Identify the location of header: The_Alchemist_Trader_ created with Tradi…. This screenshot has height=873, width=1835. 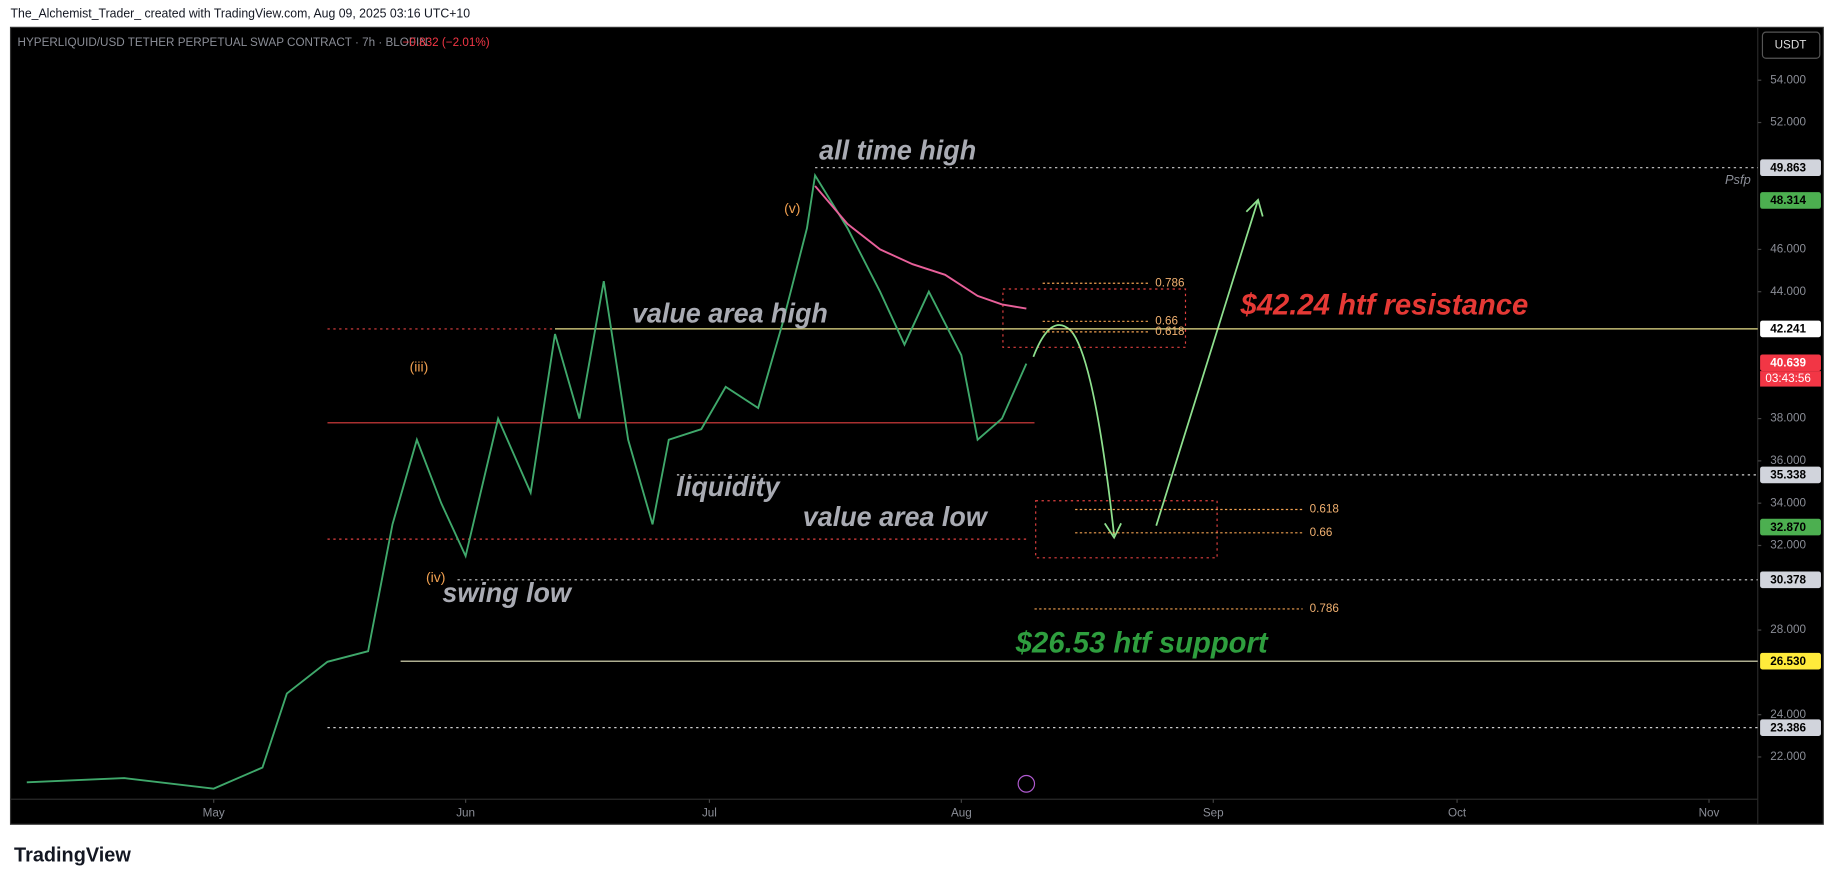
(241, 13).